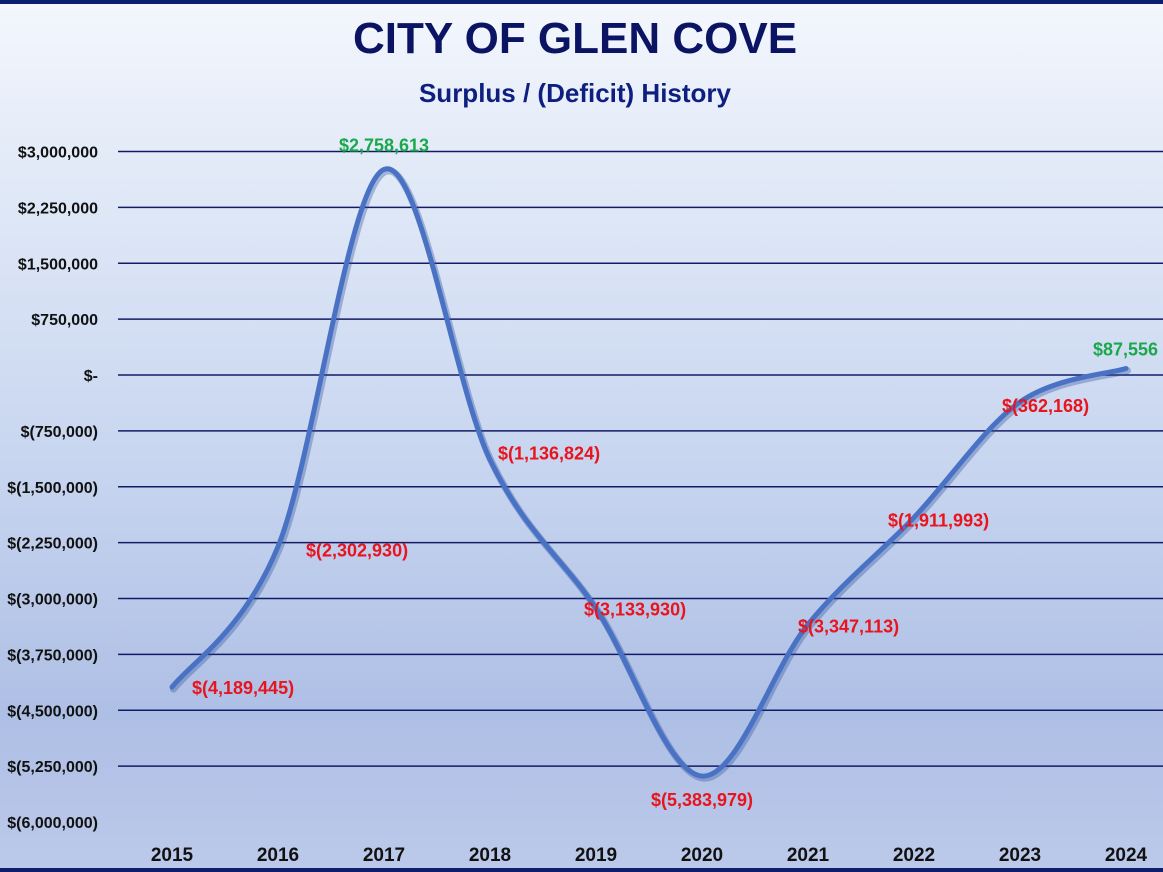 The height and width of the screenshot is (872, 1163). What do you see at coordinates (1125, 349) in the screenshot?
I see `data-label: $87,556` at bounding box center [1125, 349].